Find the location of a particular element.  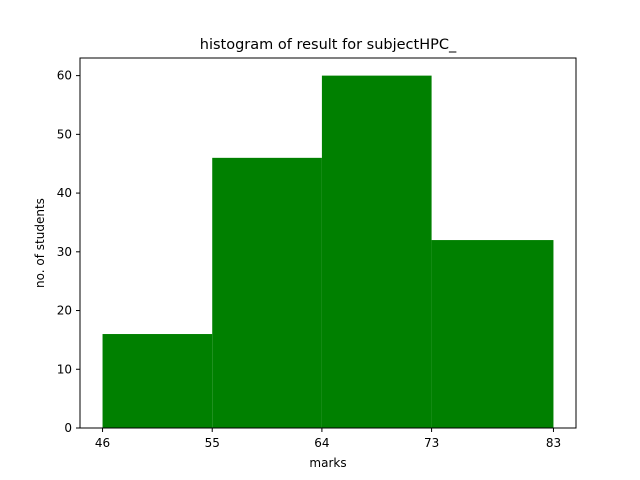

y-tick-label: 60 is located at coordinates (64, 76).